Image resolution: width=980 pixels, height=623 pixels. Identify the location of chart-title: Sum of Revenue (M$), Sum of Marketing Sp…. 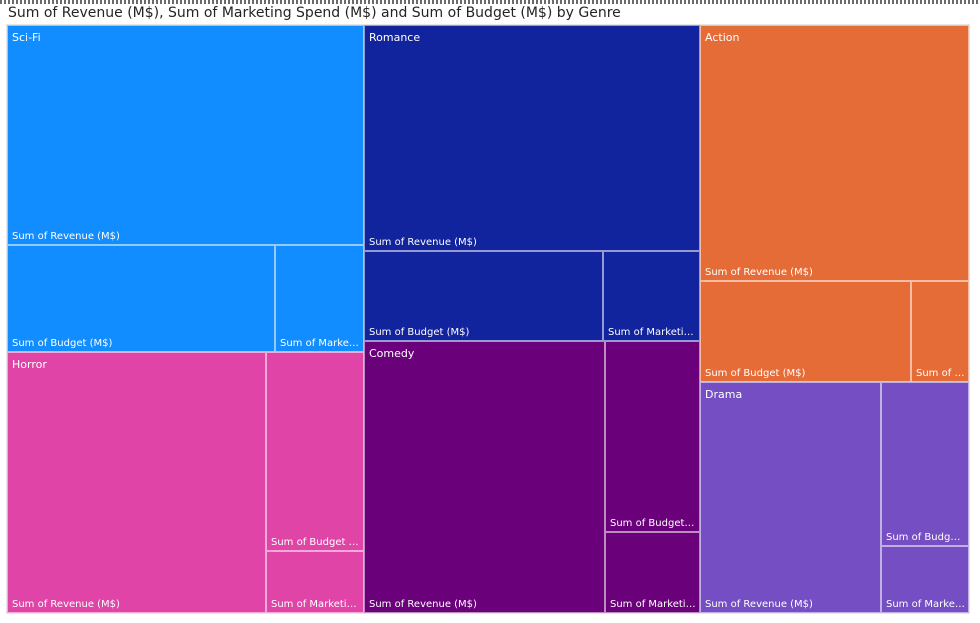
(314, 13).